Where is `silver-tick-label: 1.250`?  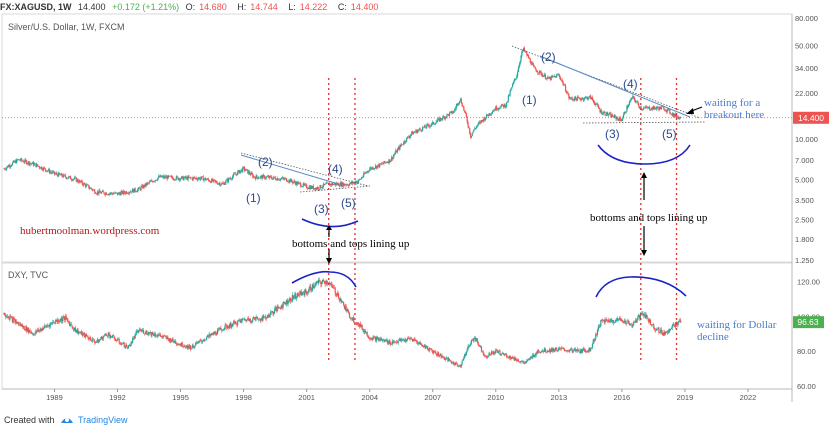
silver-tick-label: 1.250 is located at coordinates (804, 260).